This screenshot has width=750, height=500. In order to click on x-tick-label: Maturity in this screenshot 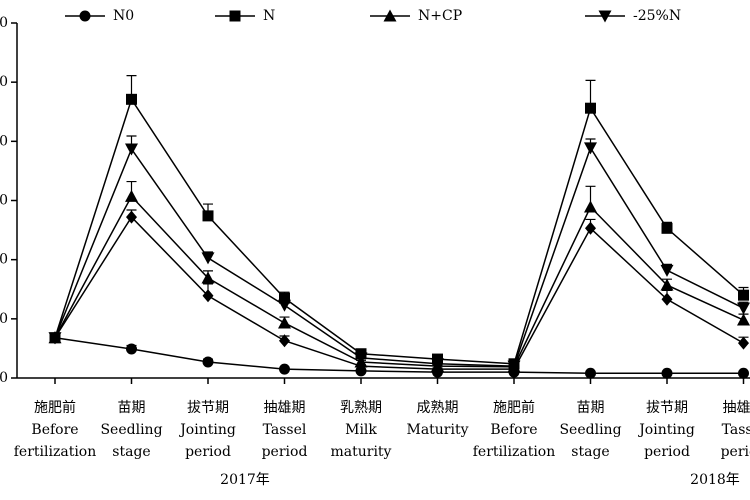, I will do `click(437, 430)`.